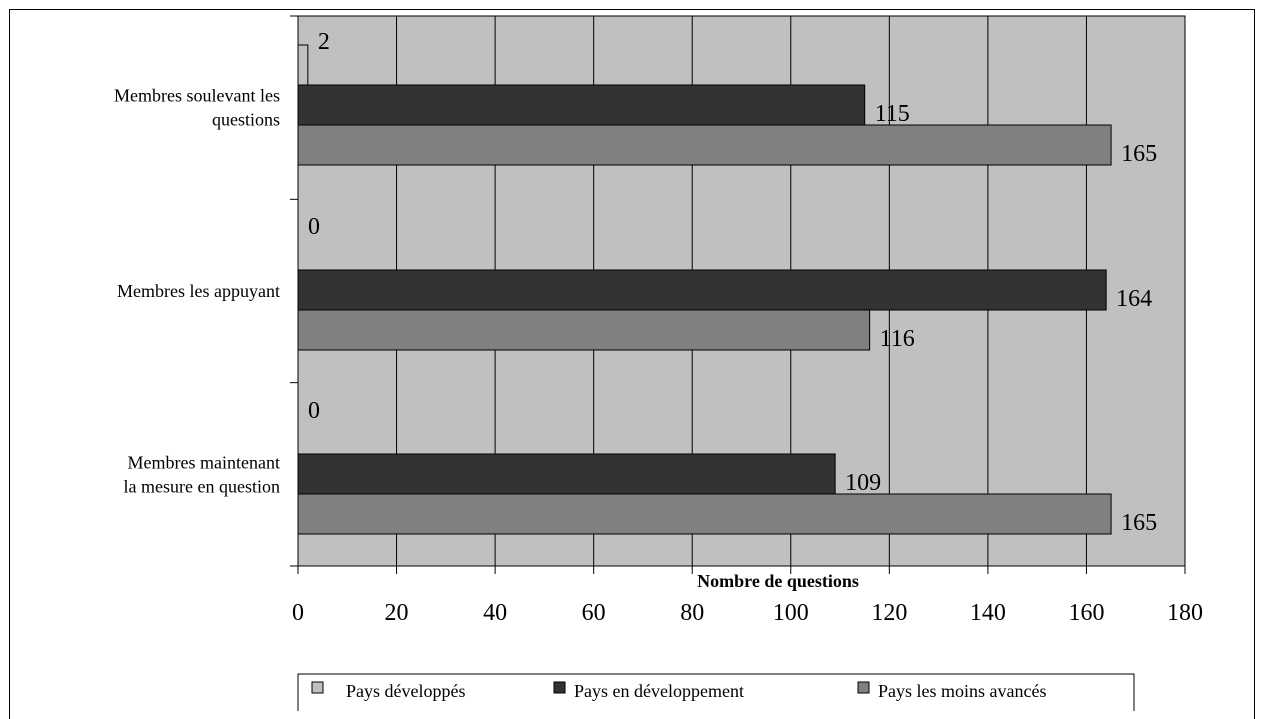 The image size is (1264, 719). What do you see at coordinates (298, 613) in the screenshot?
I see `x-tick-label: 0` at bounding box center [298, 613].